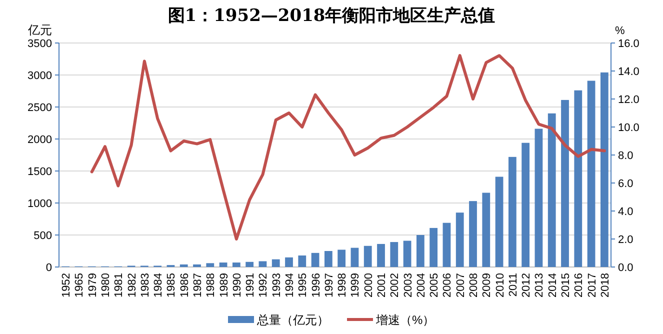 The width and height of the screenshot is (663, 334). Describe the element at coordinates (421, 285) in the screenshot. I see `x-tick-label: 2004` at that location.